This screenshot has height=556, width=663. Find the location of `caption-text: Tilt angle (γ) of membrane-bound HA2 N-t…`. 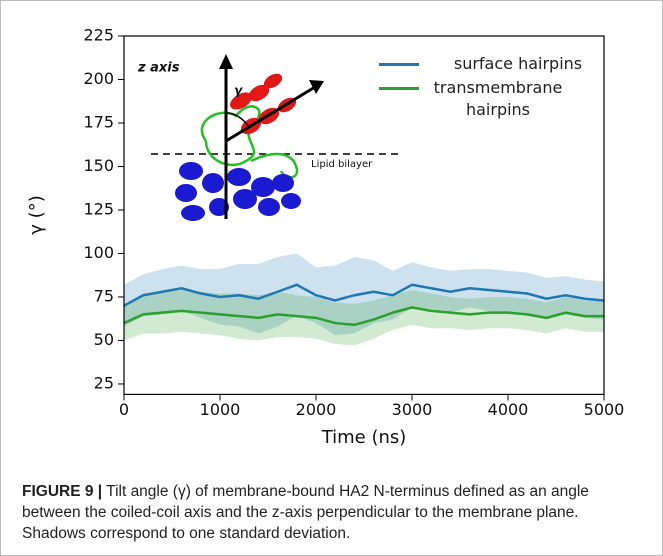

caption-text: Tilt angle (γ) of membrane-bound HA2 N-t… is located at coordinates (305, 512).